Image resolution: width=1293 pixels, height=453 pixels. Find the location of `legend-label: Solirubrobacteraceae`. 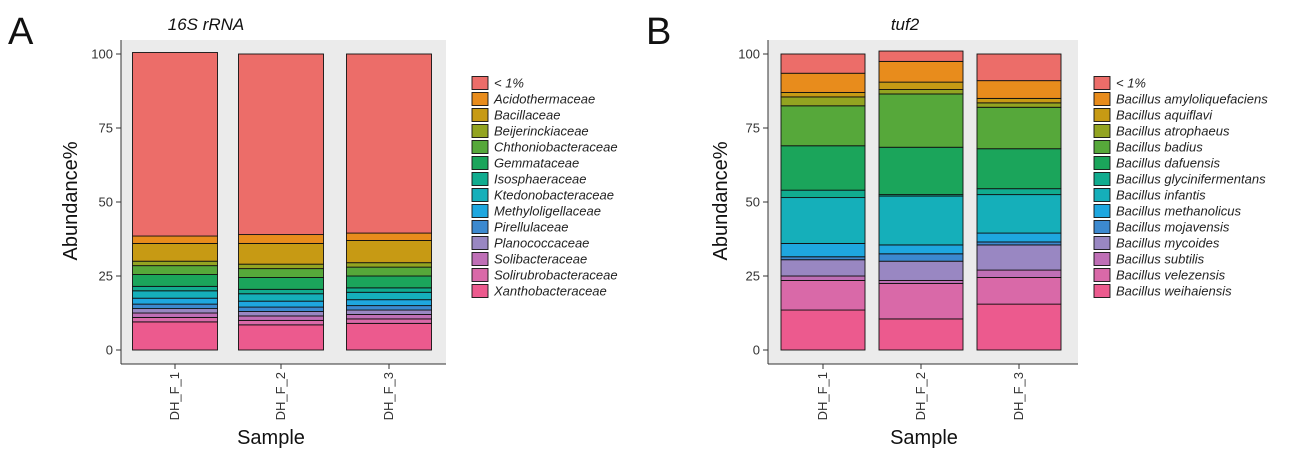

legend-label: Solirubrobacteraceae is located at coordinates (556, 275).